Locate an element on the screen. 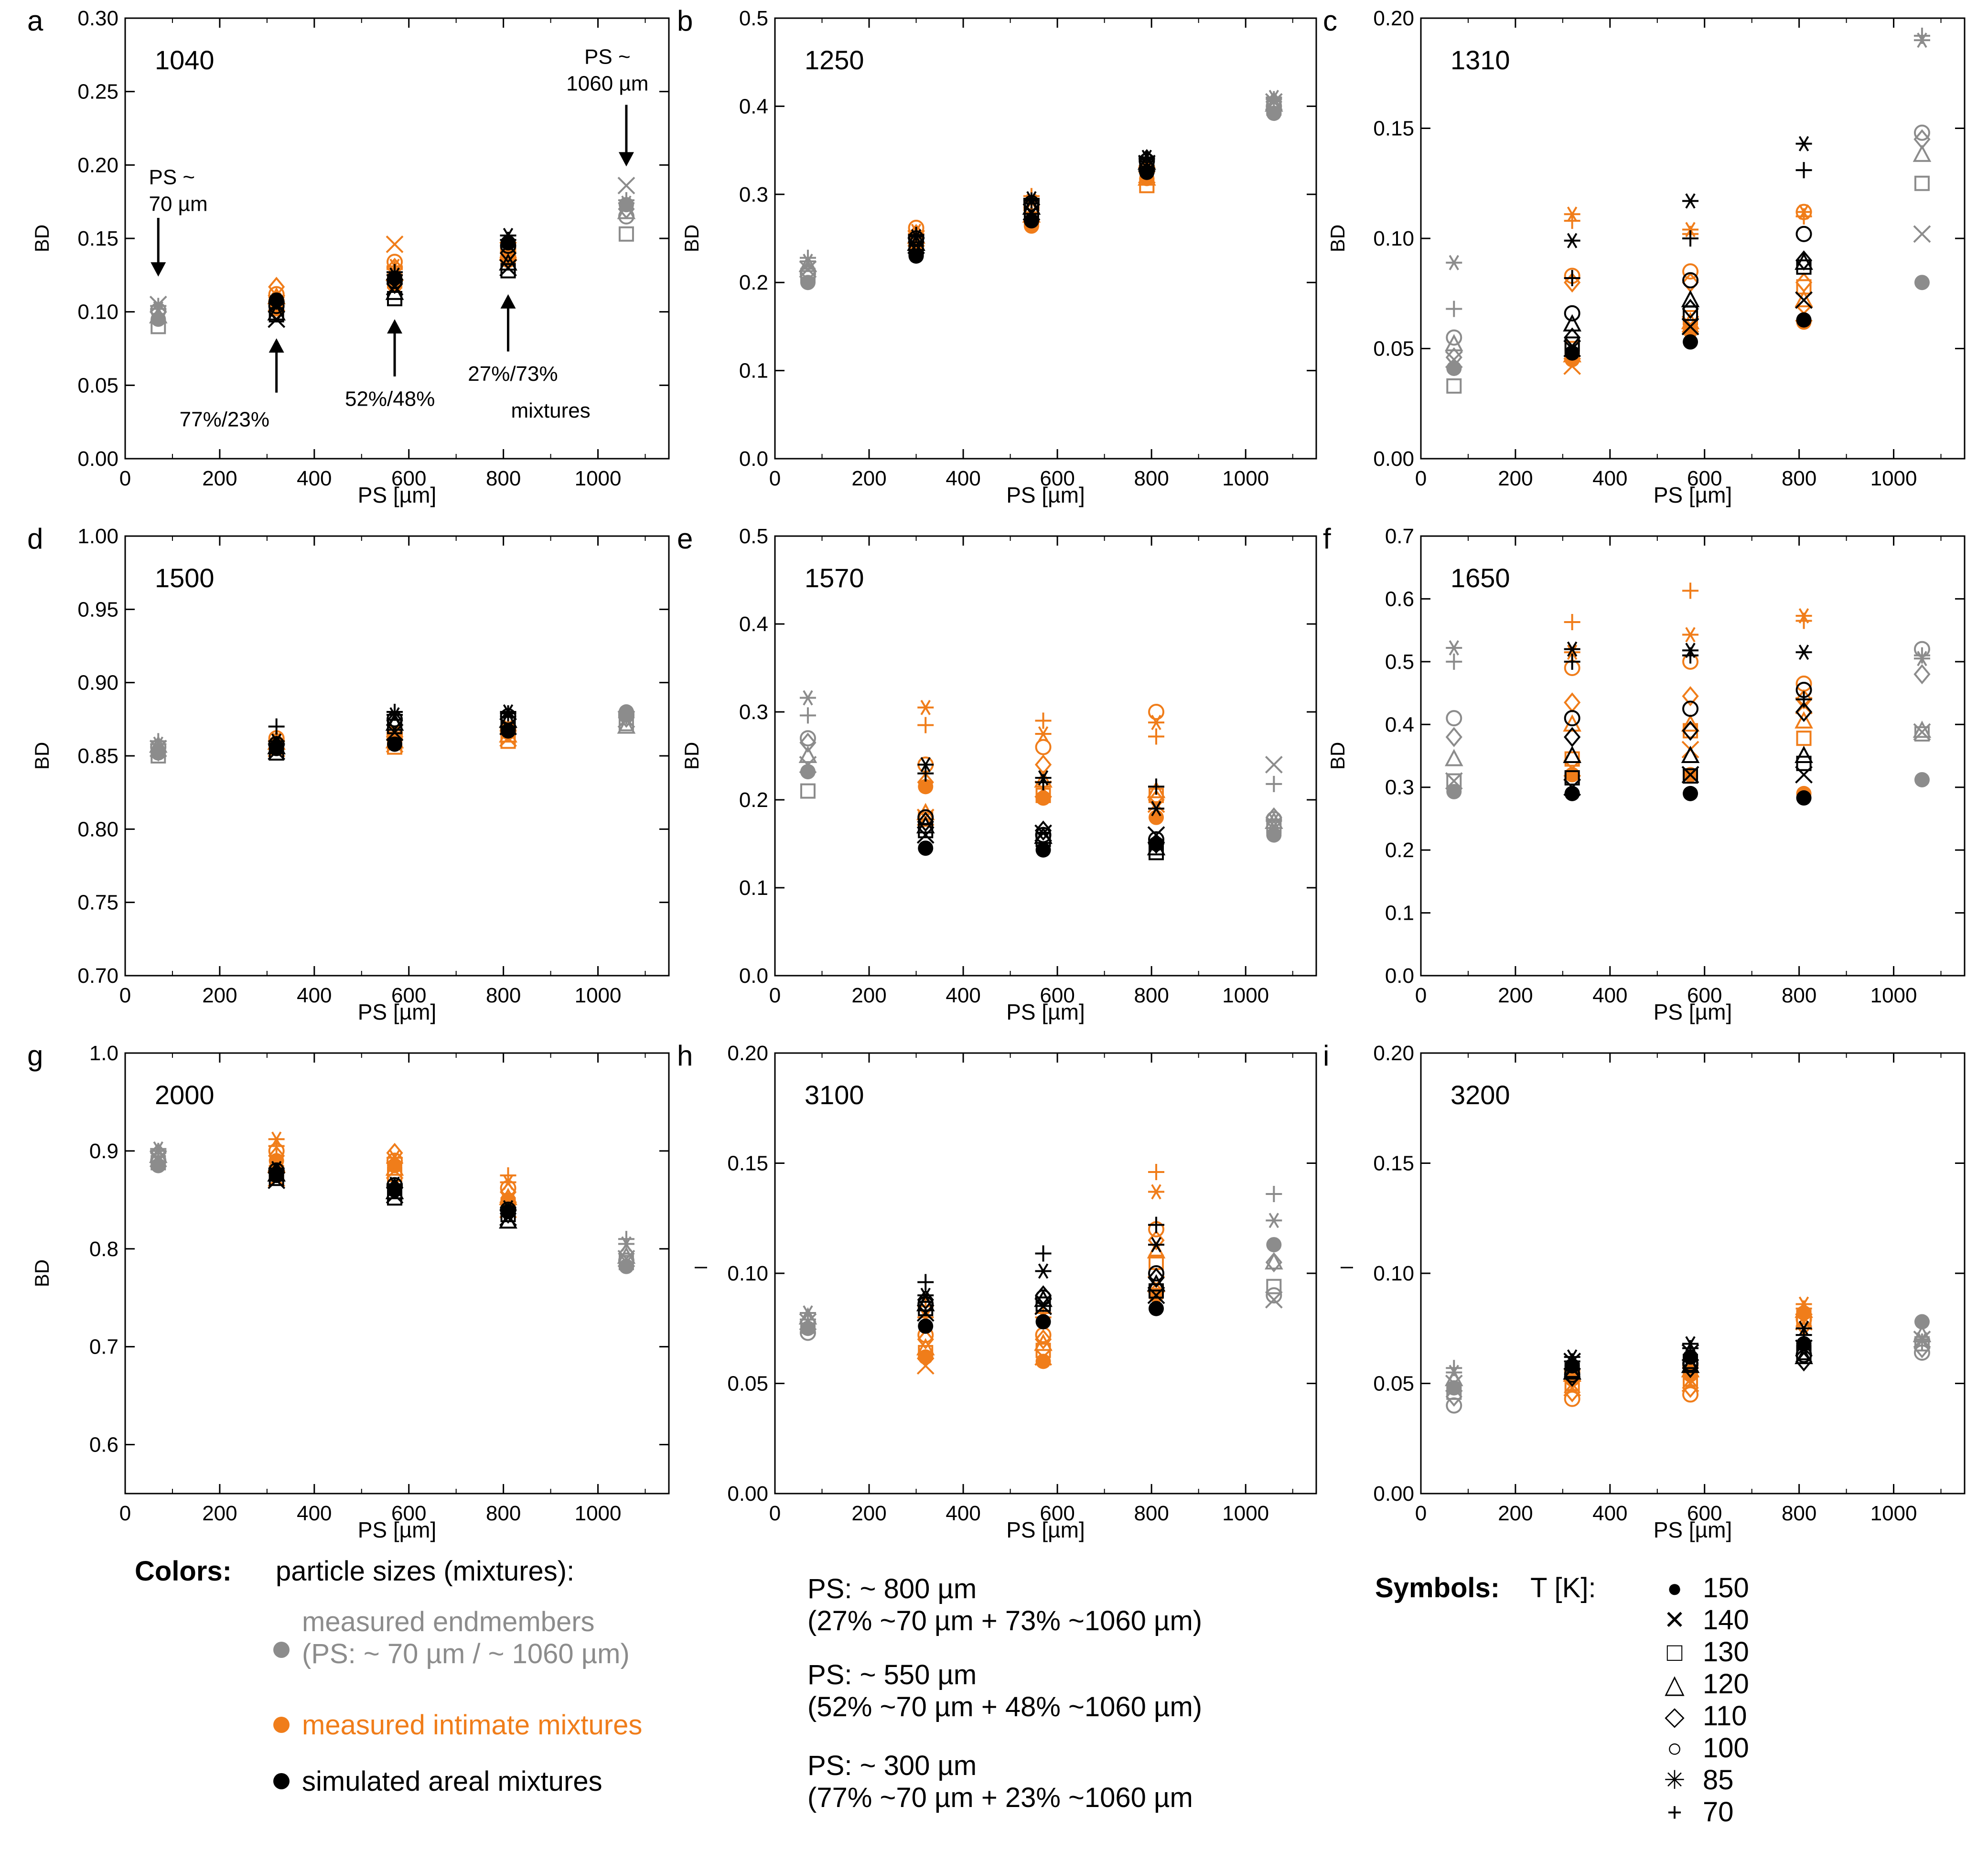 This screenshot has height=1850, width=1988. triangle-icon: △ is located at coordinates (1675, 1684).